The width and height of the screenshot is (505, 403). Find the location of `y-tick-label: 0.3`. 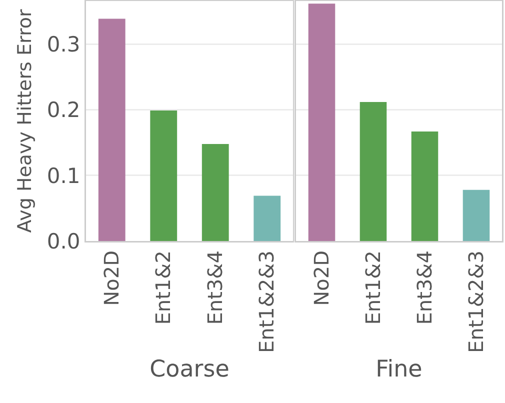

y-tick-label: 0.3 is located at coordinates (63, 44).